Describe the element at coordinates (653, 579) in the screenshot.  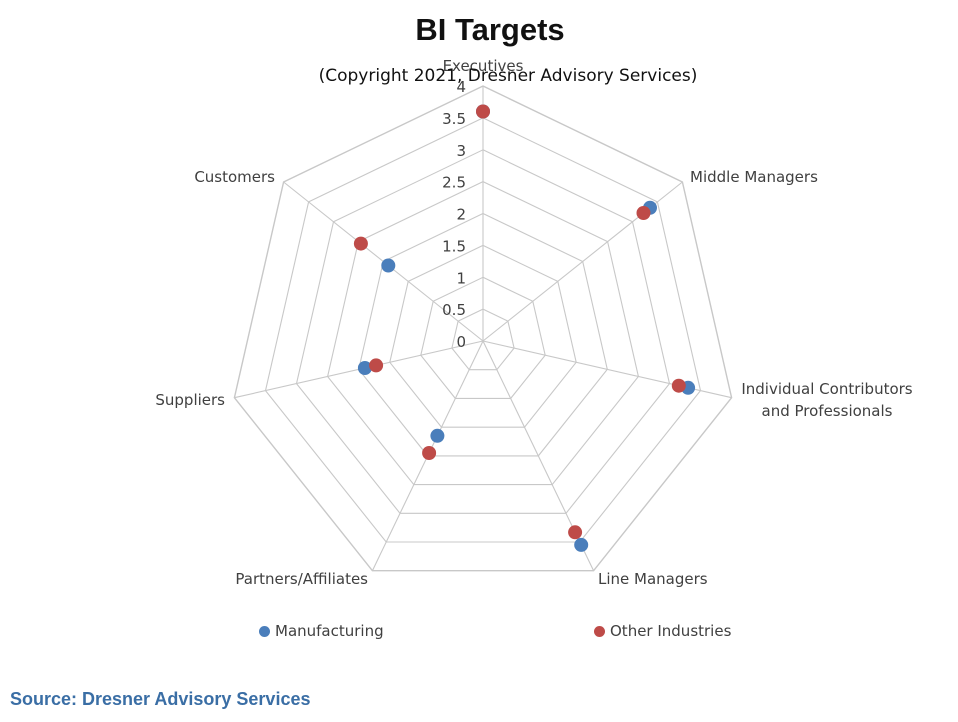
I see `axis-label-line-managers: Line Managers` at that location.